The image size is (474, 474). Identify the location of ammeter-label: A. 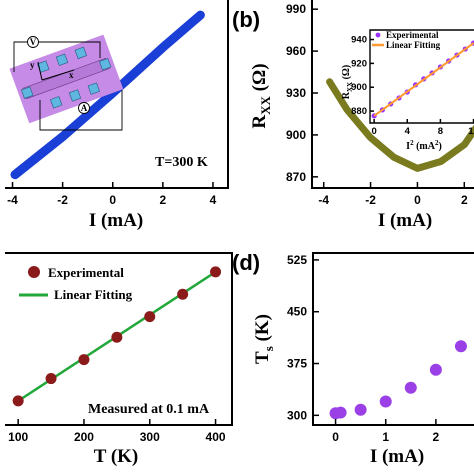
(84, 108).